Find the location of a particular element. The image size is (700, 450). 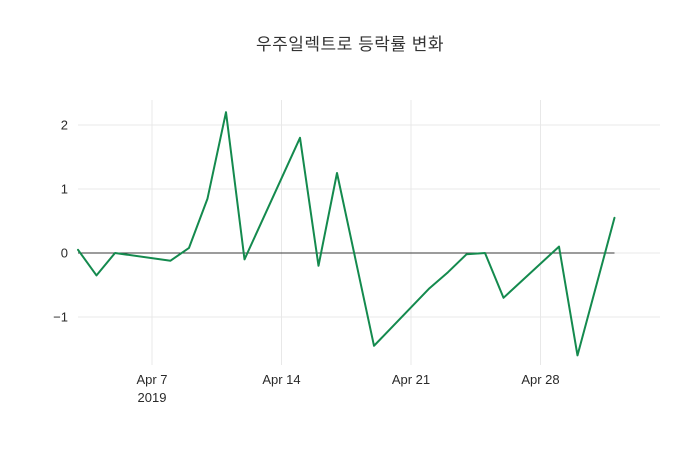

chart-title: 우주일렉트로 등락률 변화 is located at coordinates (350, 44).